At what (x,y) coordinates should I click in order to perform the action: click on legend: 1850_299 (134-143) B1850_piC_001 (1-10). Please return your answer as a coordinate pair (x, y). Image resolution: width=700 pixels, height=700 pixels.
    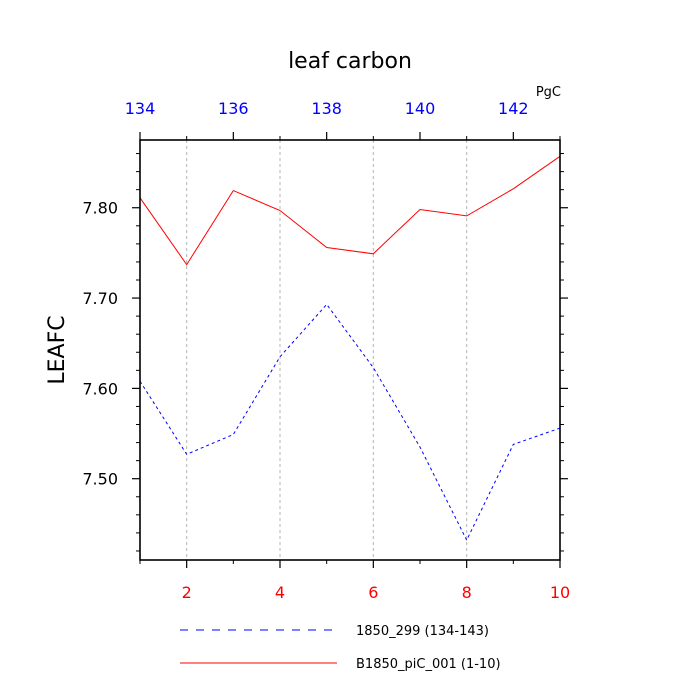
    Looking at the image, I should click on (340, 648).